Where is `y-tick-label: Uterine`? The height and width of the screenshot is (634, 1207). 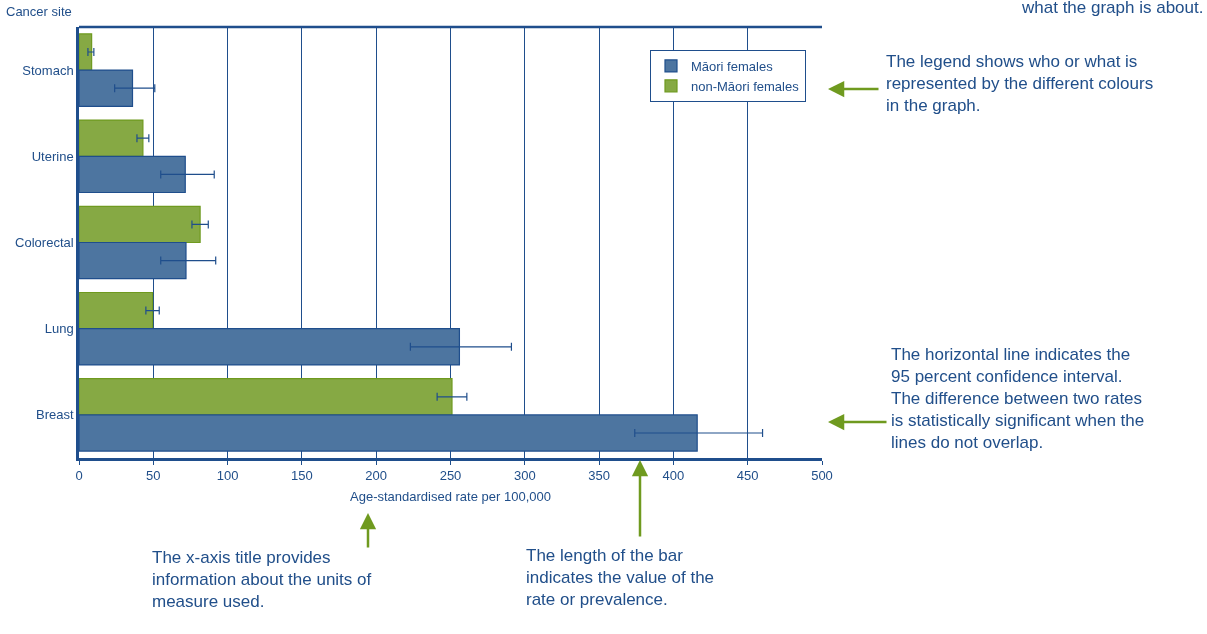
y-tick-label: Uterine is located at coordinates (52, 156).